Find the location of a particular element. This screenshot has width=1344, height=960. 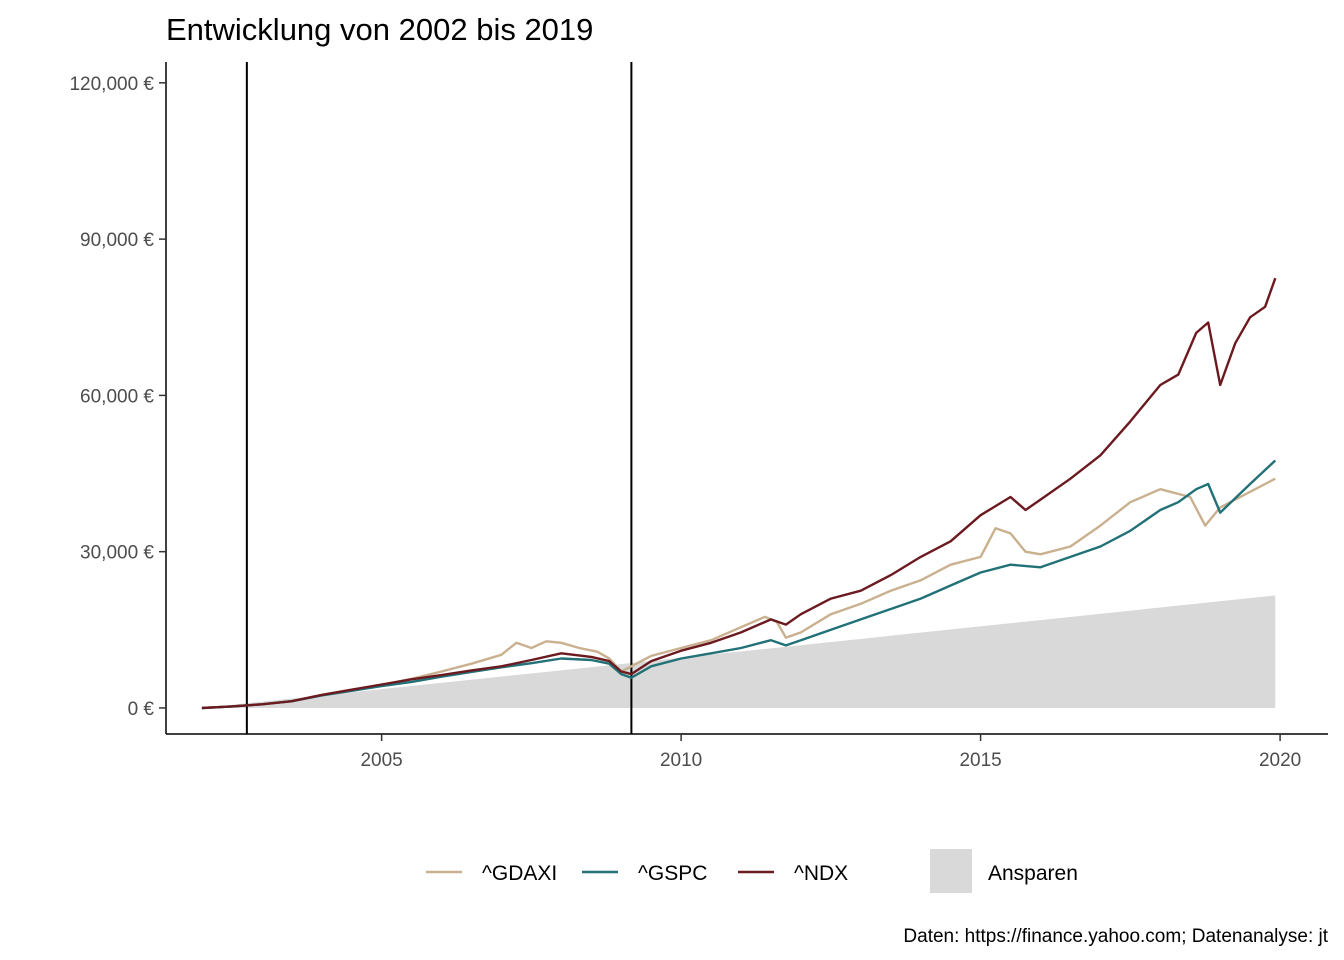

y-tick-label: 60,000 € is located at coordinates (117, 396).